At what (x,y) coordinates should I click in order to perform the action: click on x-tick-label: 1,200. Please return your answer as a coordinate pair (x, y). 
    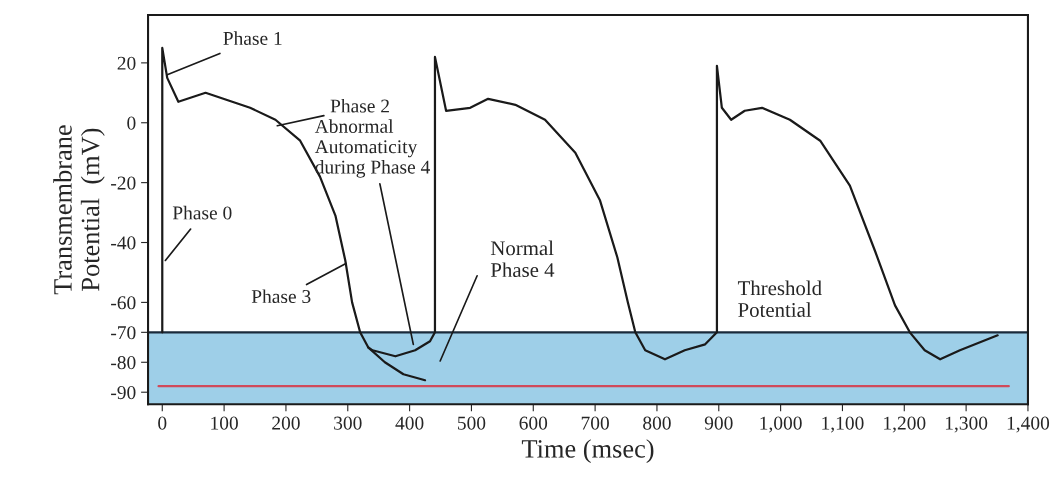
    Looking at the image, I should click on (905, 424).